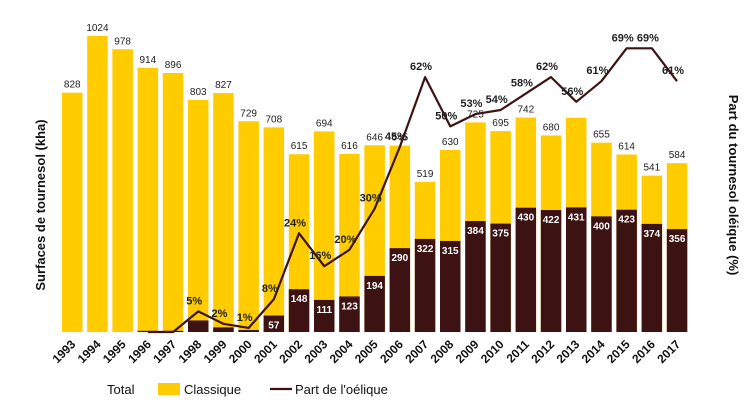 Image resolution: width=756 pixels, height=409 pixels. I want to click on label-total-2017: 584, so click(677, 155).